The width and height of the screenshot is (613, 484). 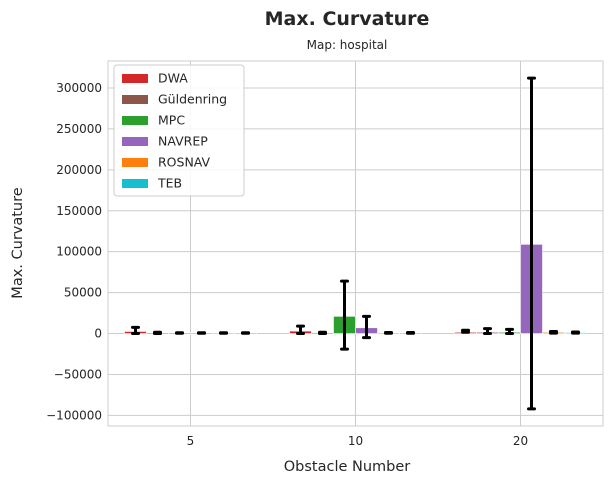 What do you see at coordinates (184, 162) in the screenshot?
I see `legend-label: ROSNAV` at bounding box center [184, 162].